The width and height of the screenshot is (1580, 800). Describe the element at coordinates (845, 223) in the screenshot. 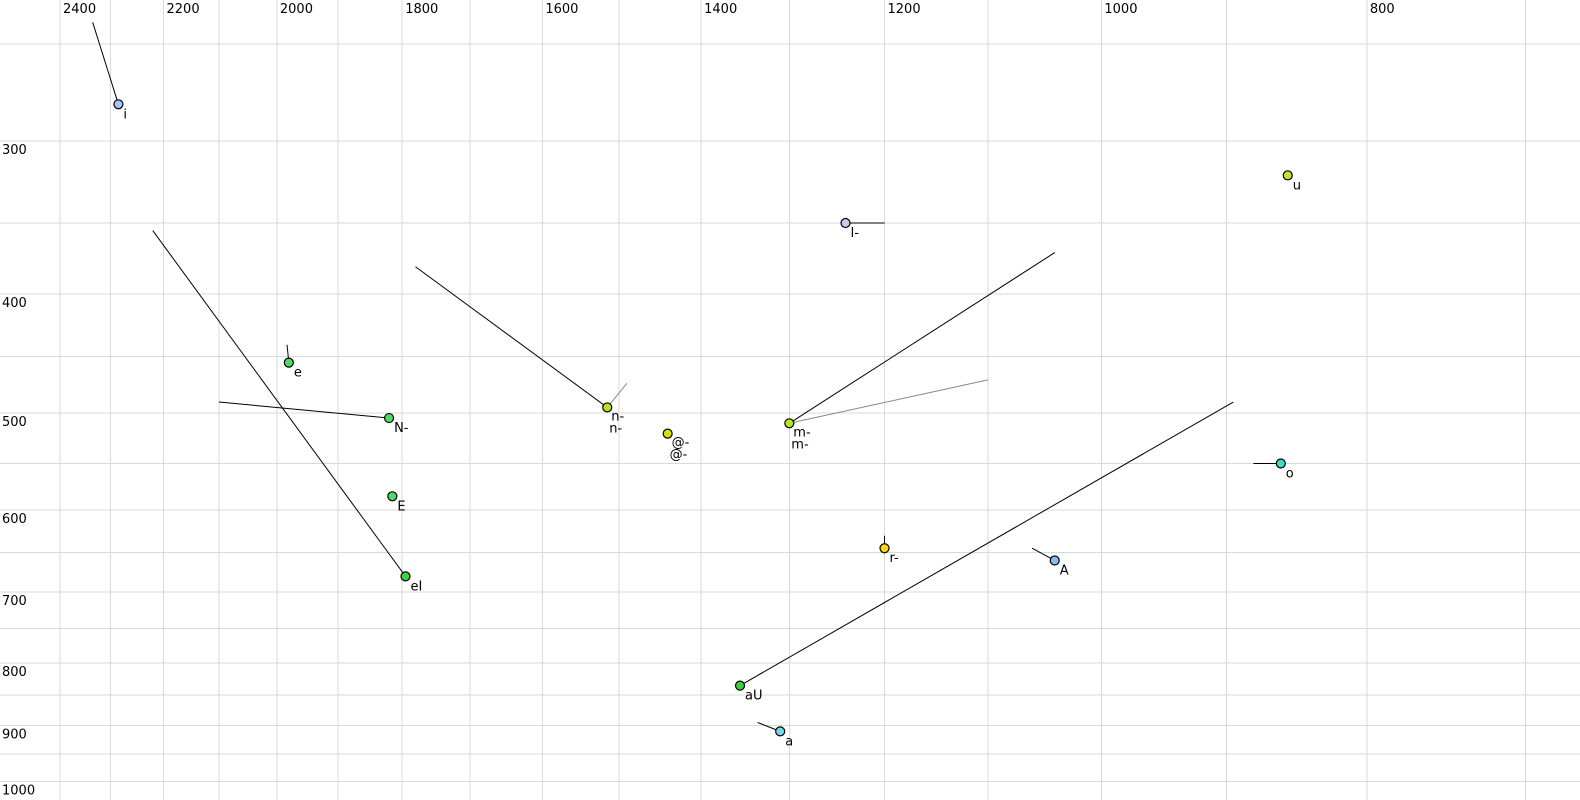

I see `vowel-point-I-` at that location.